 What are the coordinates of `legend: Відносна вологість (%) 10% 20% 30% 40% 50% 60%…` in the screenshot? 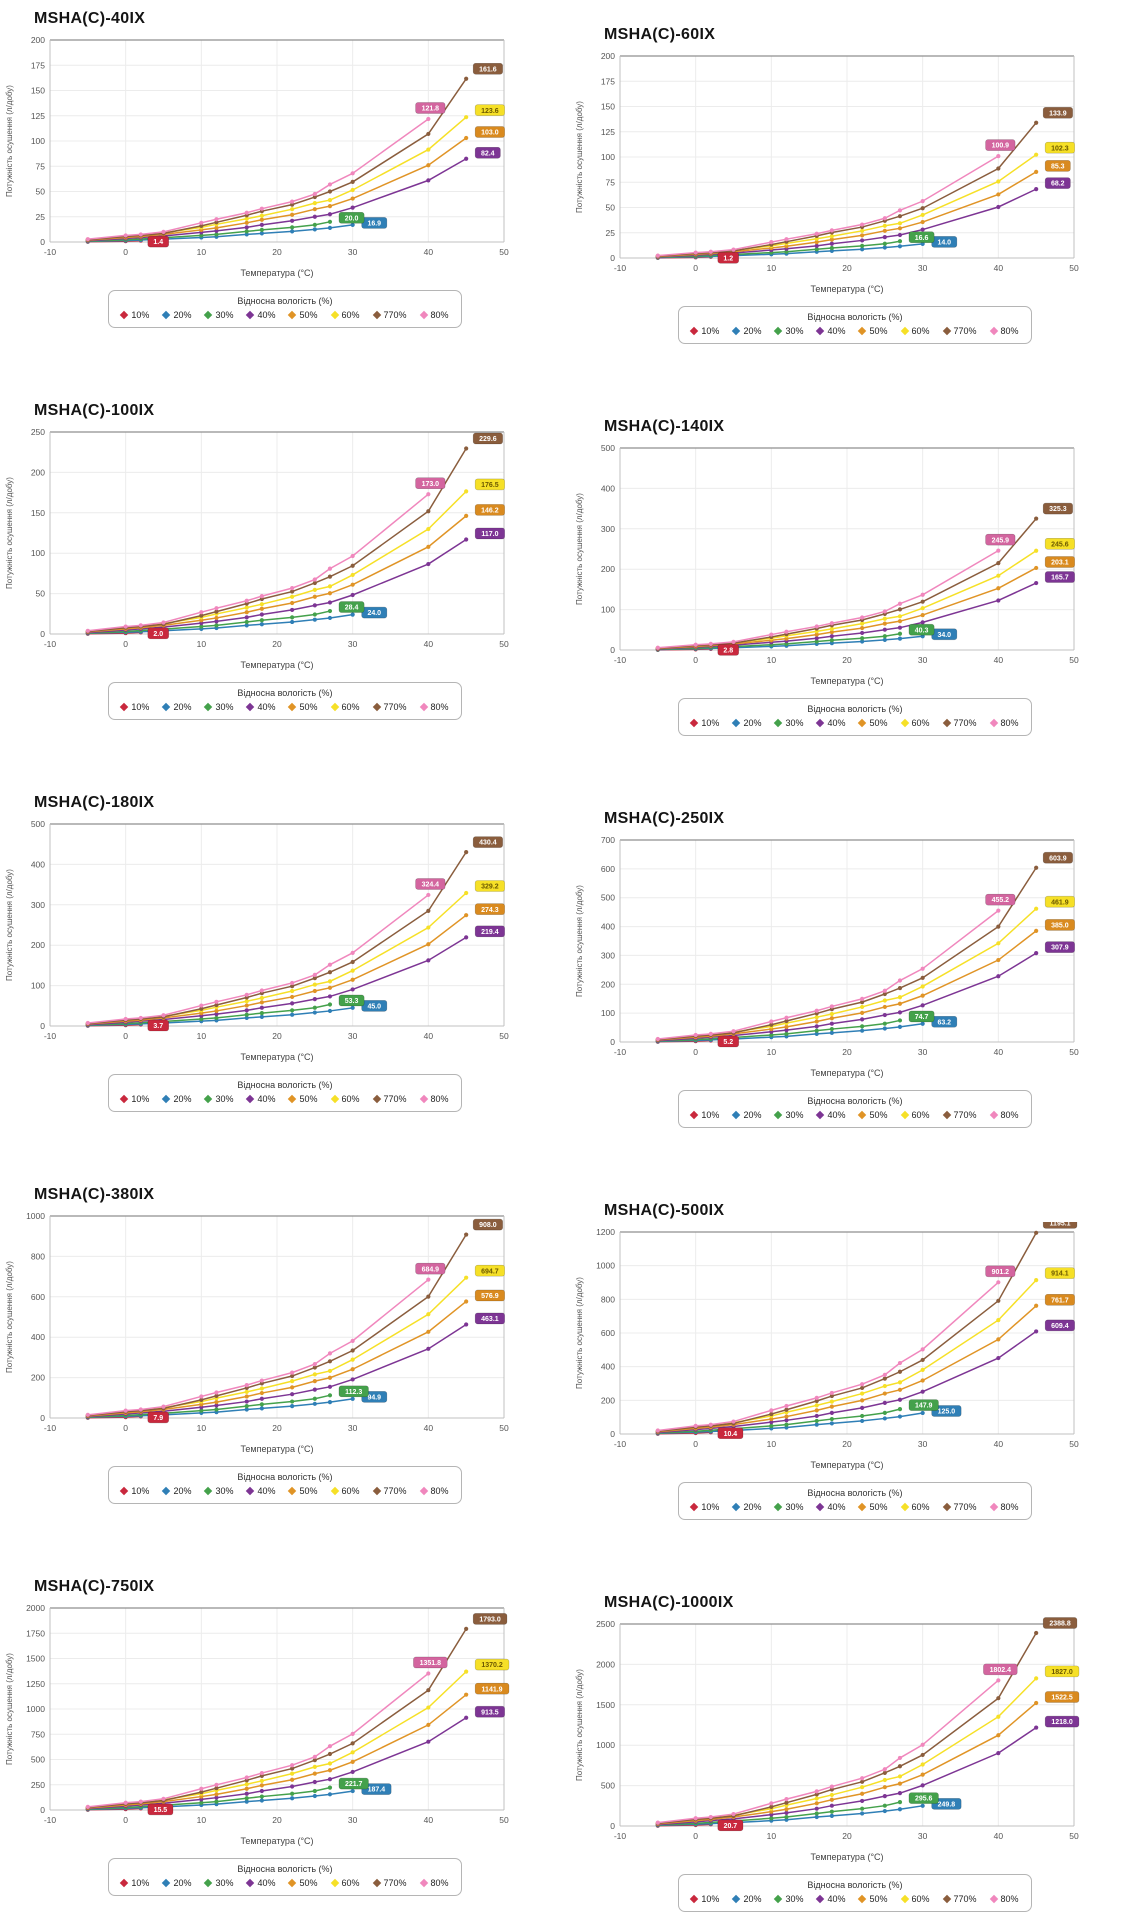 It's located at (285, 1093).